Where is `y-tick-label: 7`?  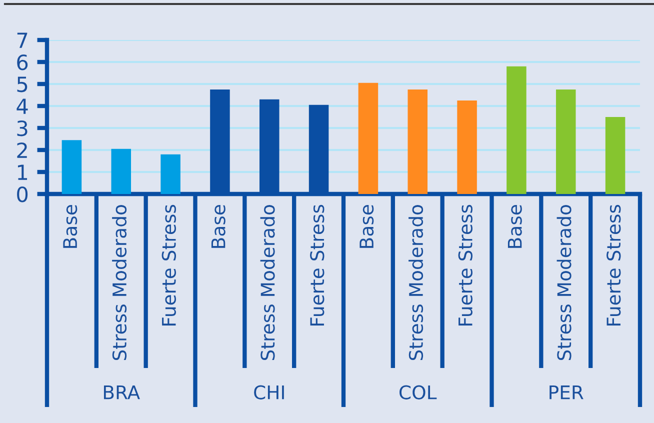
y-tick-label: 7 is located at coordinates (22, 40).